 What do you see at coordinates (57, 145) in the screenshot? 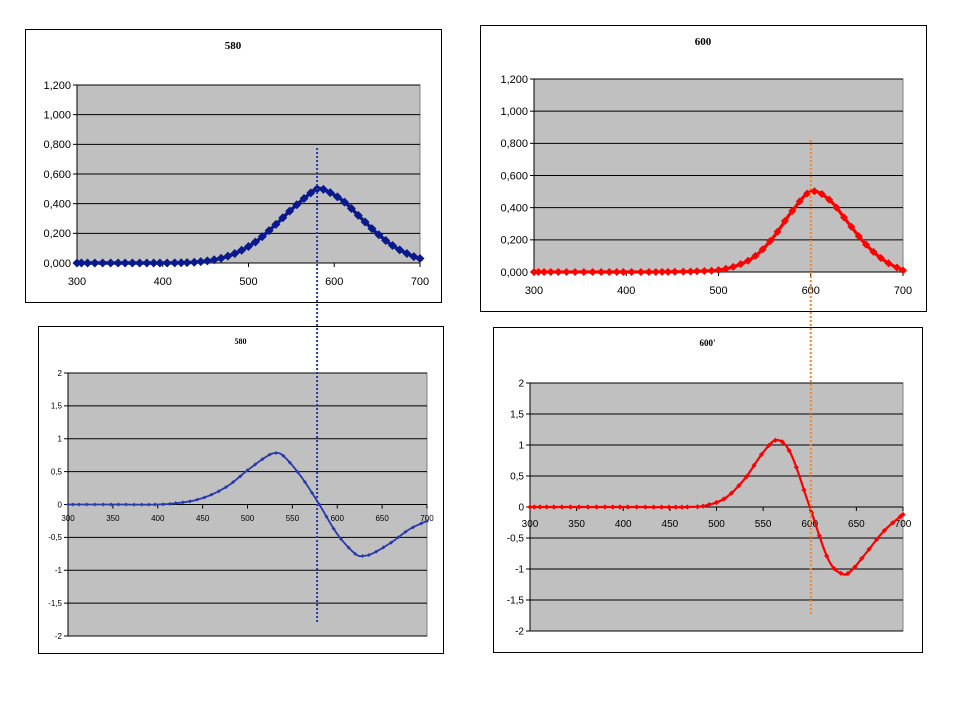
I see `y-tick-label: 0,800` at bounding box center [57, 145].